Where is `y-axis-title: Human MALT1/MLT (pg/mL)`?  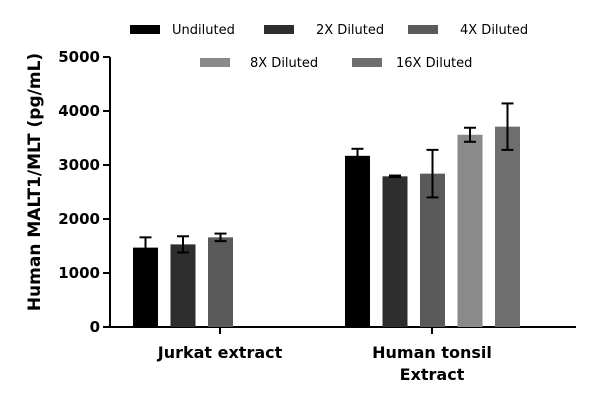
y-axis-title: Human MALT1/MLT (pg/mL) is located at coordinates (35, 182).